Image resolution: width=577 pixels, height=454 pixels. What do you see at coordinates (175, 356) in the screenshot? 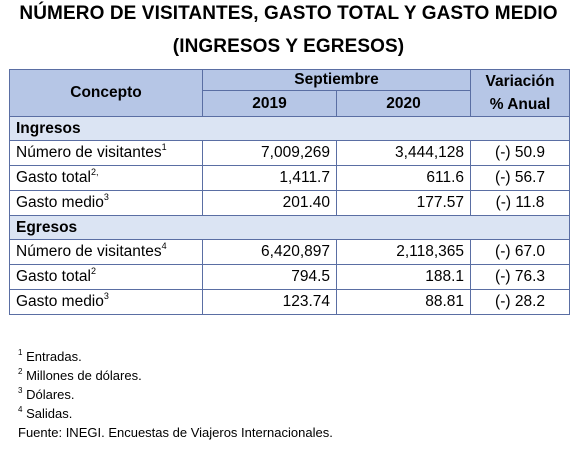
I see `footnote: 1 Entradas.` at bounding box center [175, 356].